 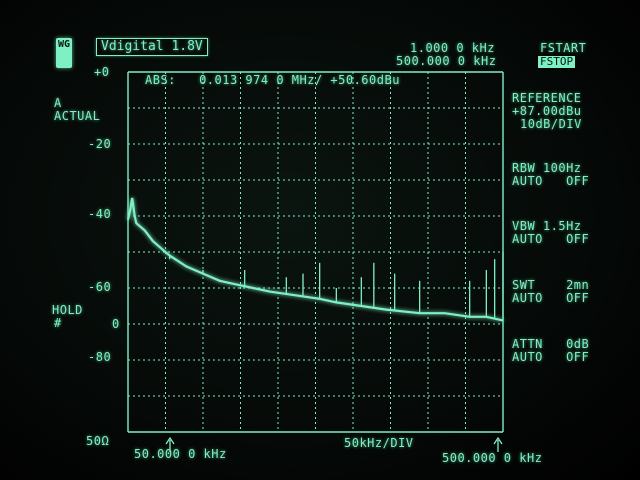 I want to click on impedance-label: 50Ω, so click(x=98, y=441).